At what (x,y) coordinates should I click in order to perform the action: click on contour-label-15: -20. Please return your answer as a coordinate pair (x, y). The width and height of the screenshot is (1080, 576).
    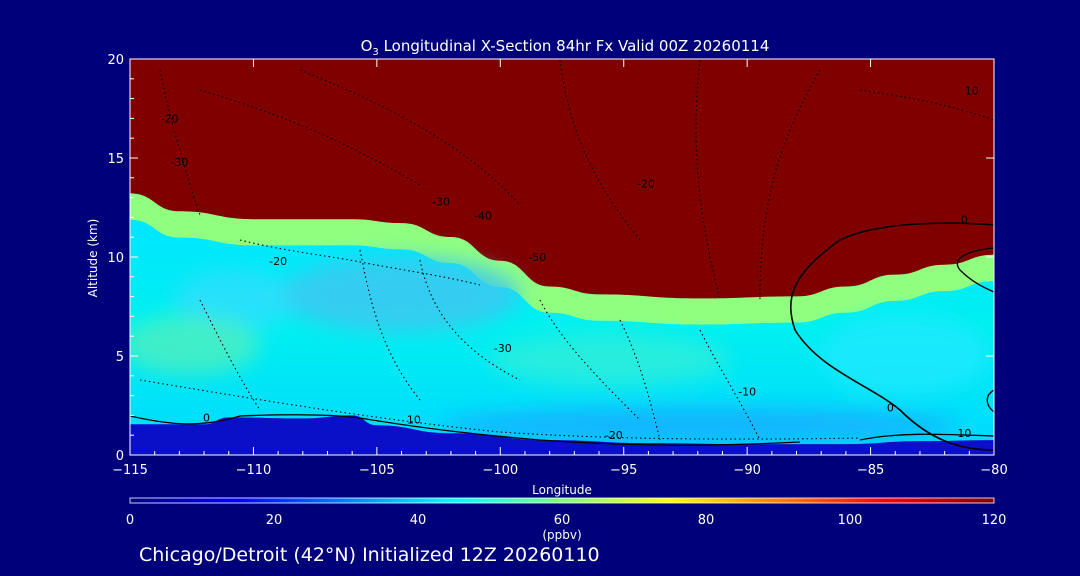
    Looking at the image, I should click on (614, 435).